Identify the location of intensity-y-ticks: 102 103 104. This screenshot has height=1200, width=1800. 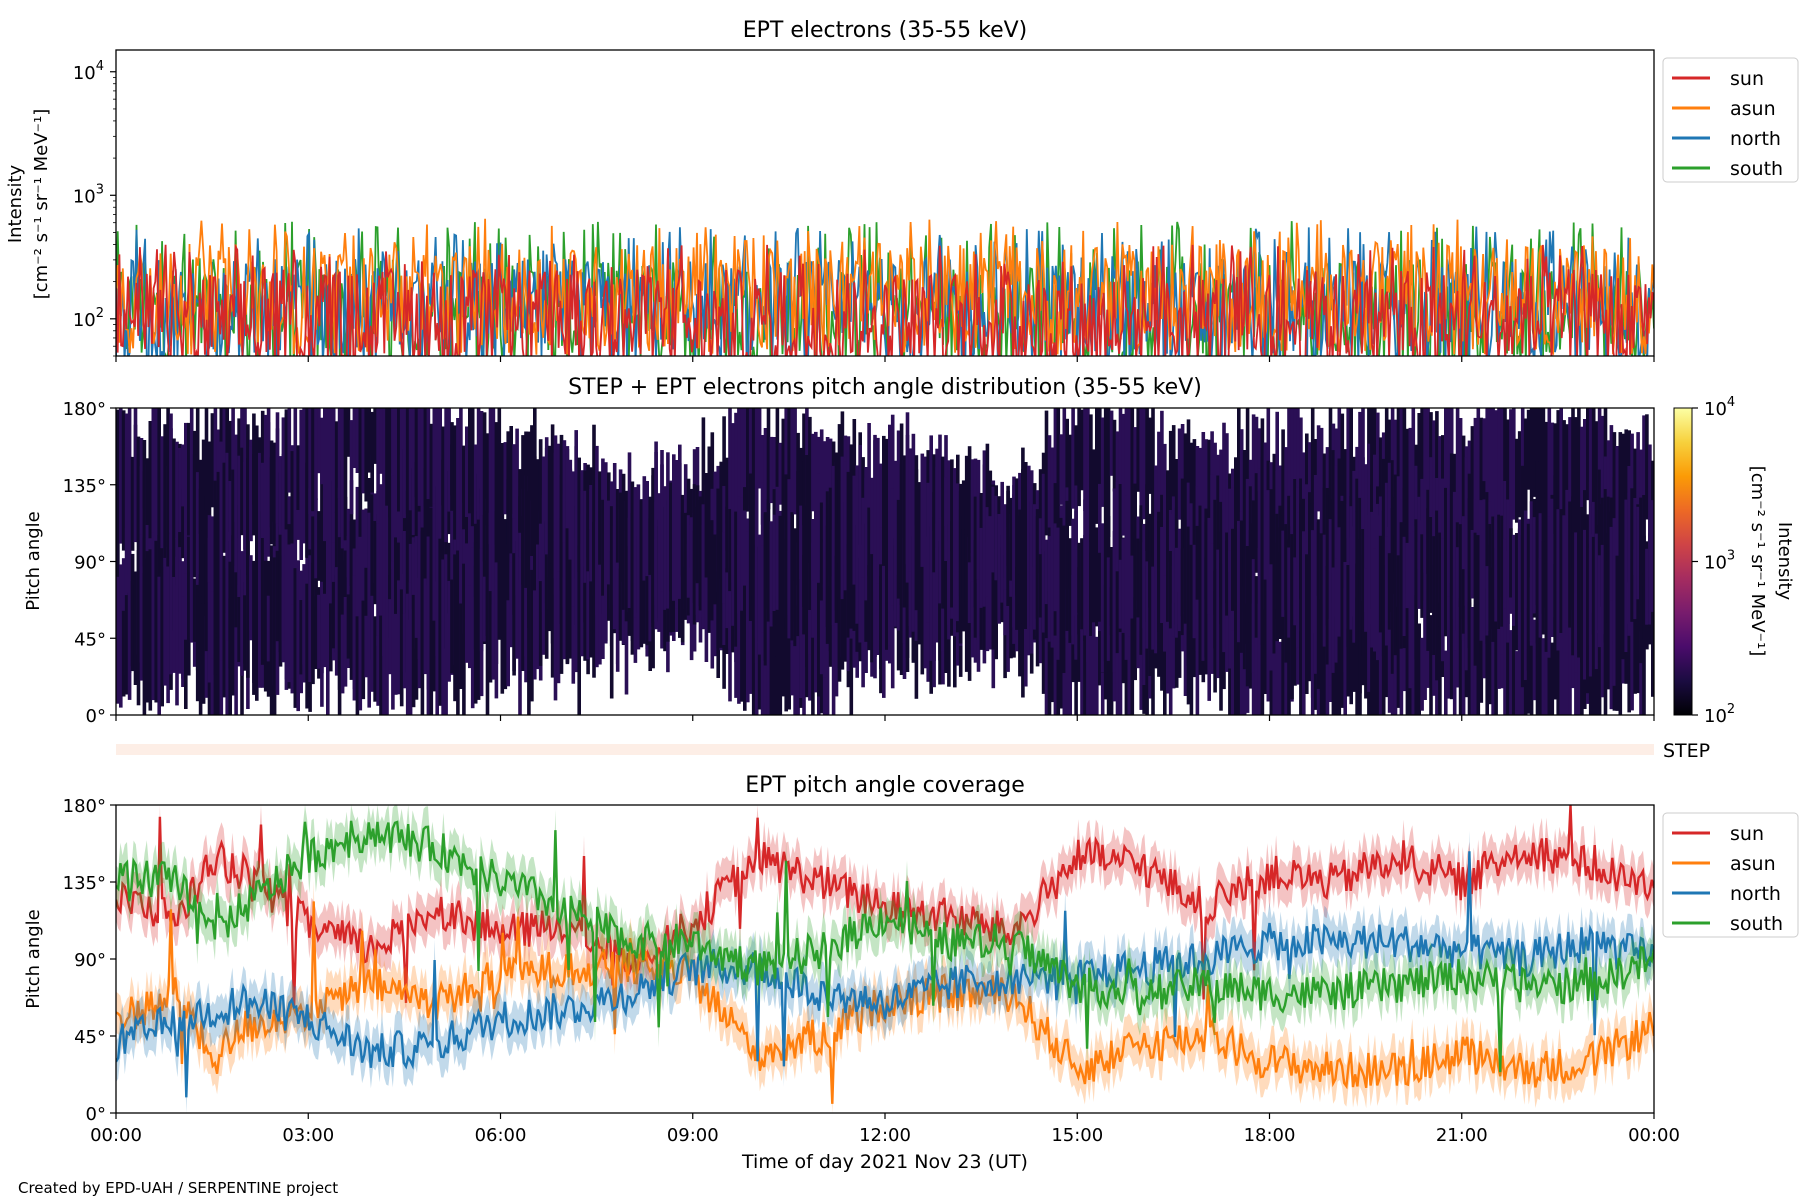
(94, 208).